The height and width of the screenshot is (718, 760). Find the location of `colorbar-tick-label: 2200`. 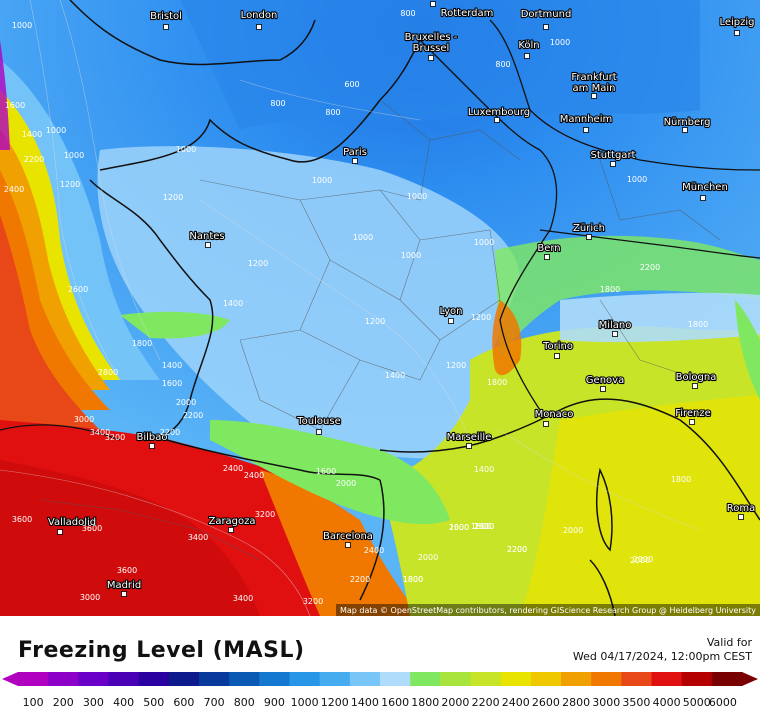

colorbar-tick-label: 2200 is located at coordinates (485, 702).